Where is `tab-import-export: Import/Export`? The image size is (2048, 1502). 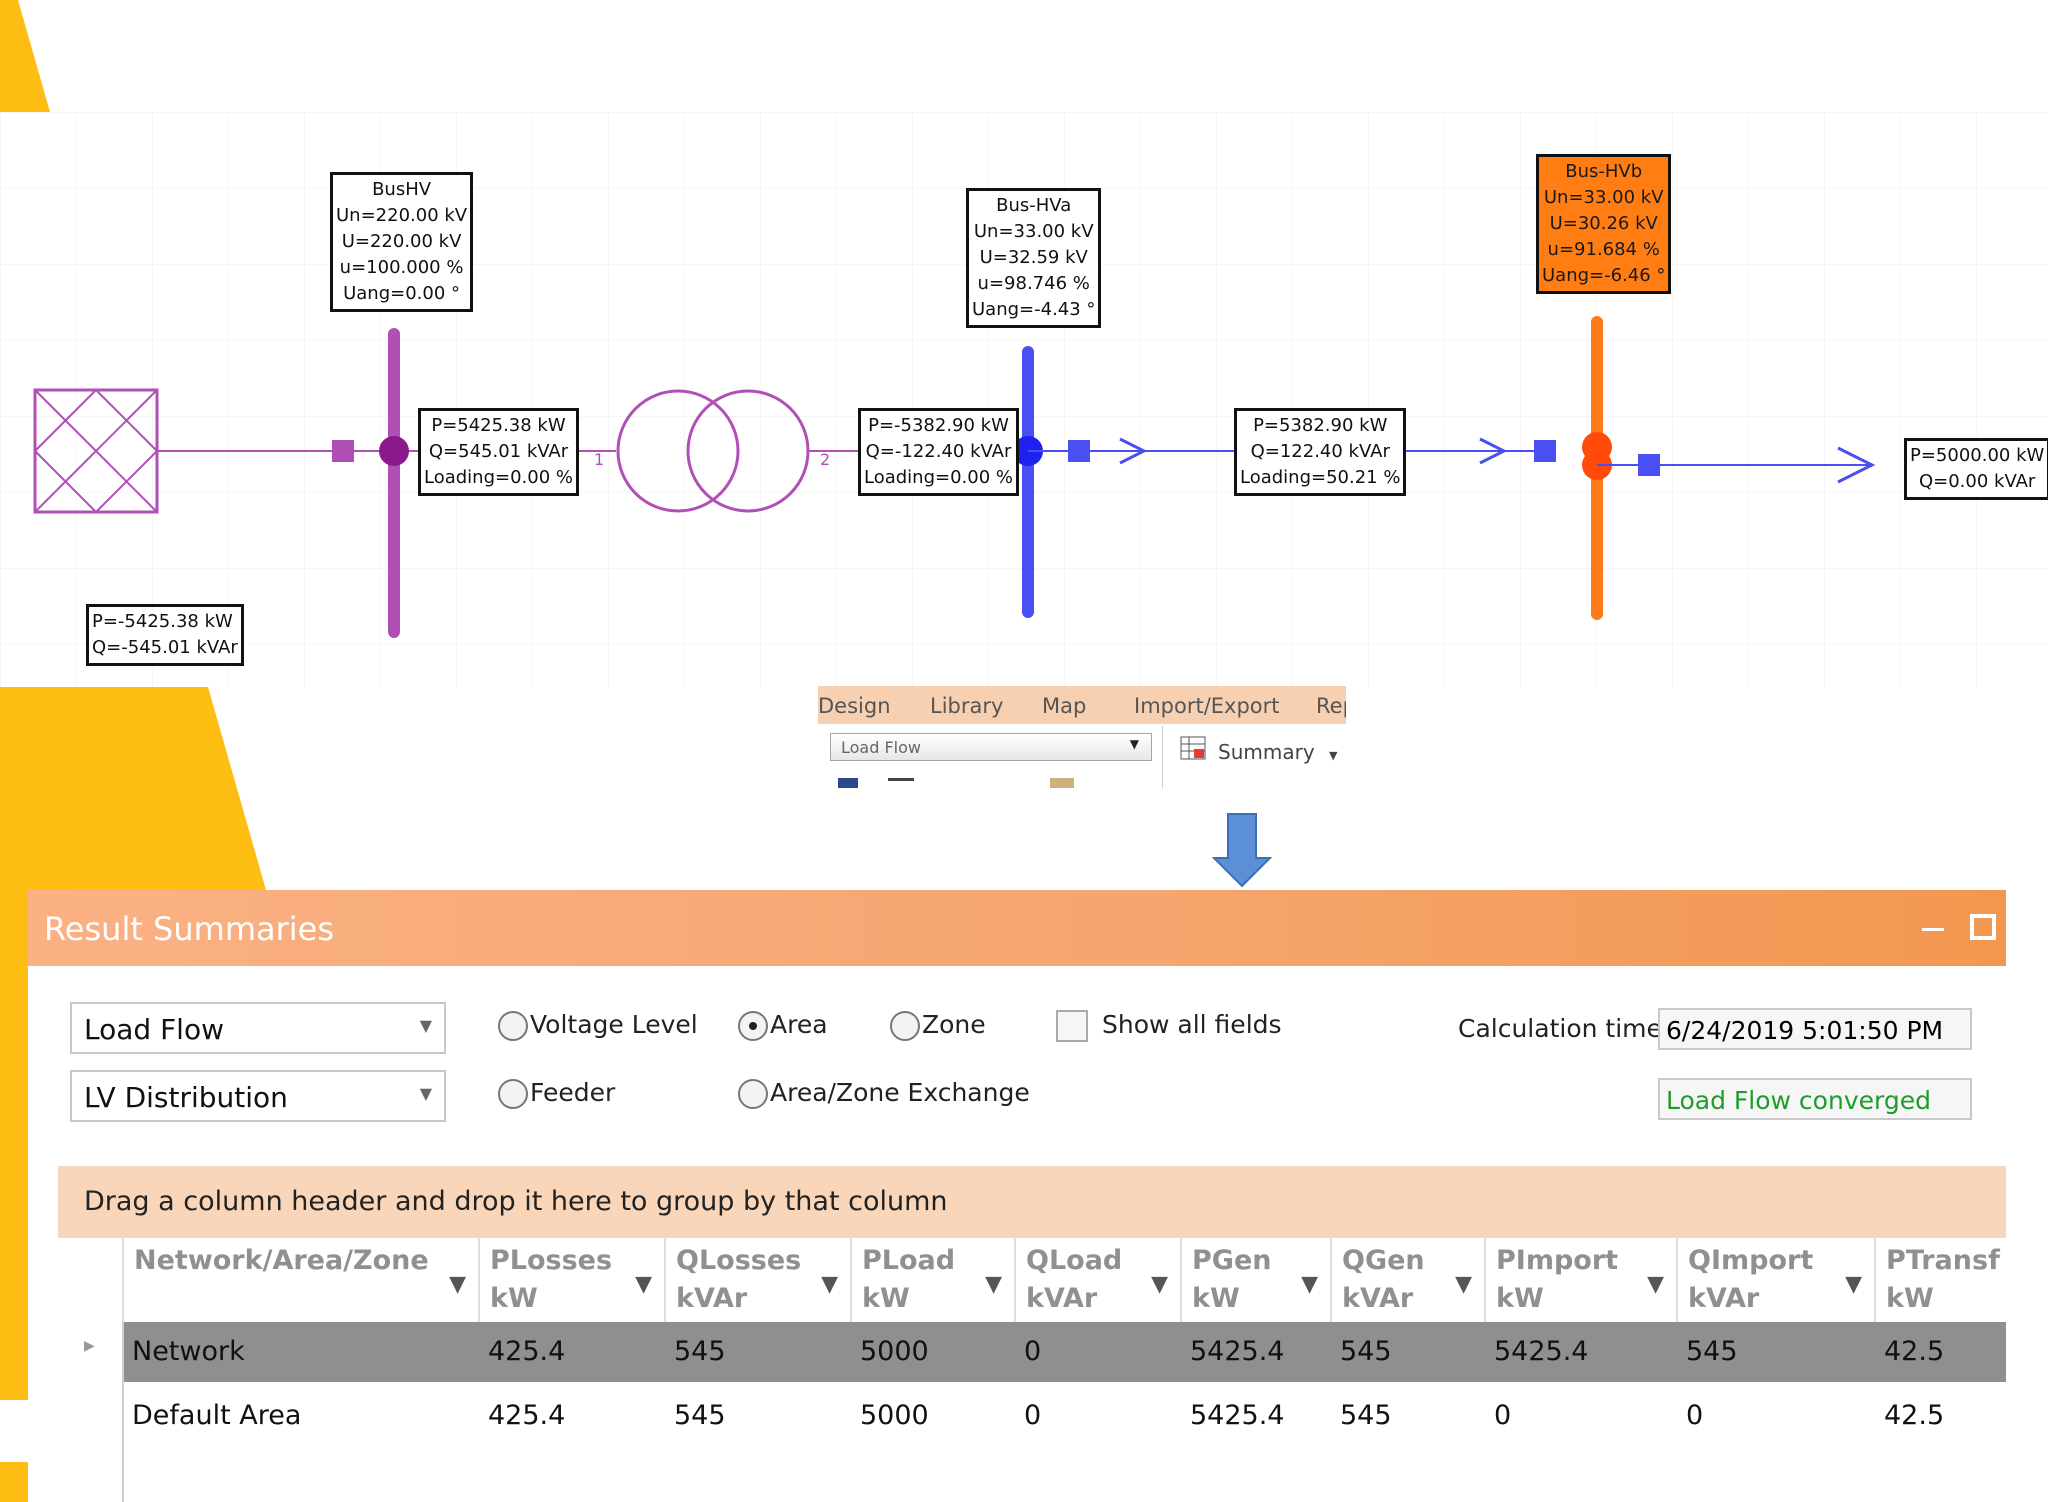
tab-import-export: Import/Export is located at coordinates (1207, 706).